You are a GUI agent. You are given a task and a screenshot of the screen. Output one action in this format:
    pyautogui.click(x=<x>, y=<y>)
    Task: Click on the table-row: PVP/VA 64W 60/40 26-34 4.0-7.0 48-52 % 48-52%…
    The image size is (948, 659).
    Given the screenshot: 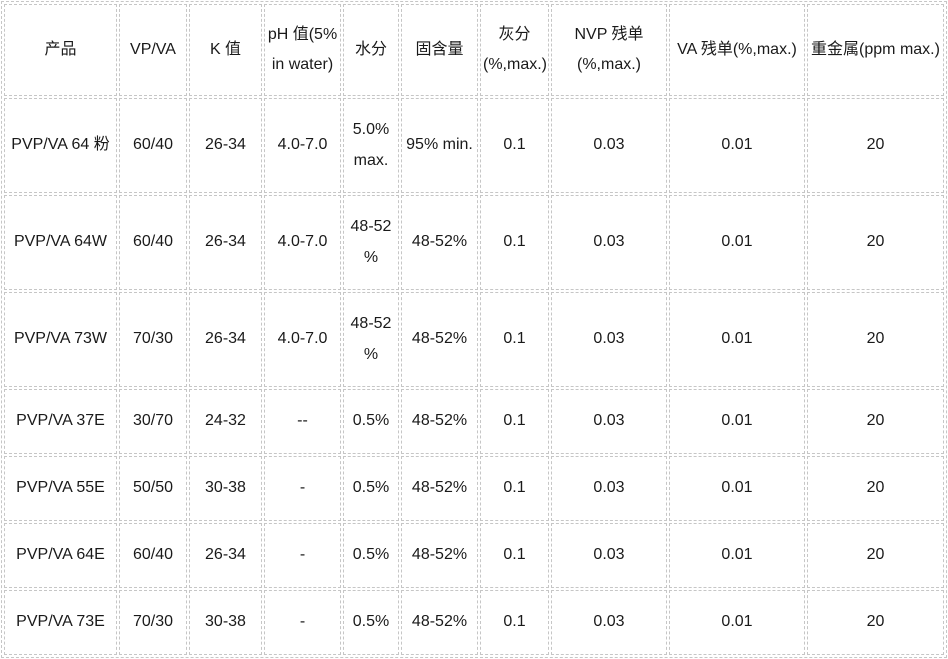 What is the action you would take?
    pyautogui.click(x=474, y=242)
    